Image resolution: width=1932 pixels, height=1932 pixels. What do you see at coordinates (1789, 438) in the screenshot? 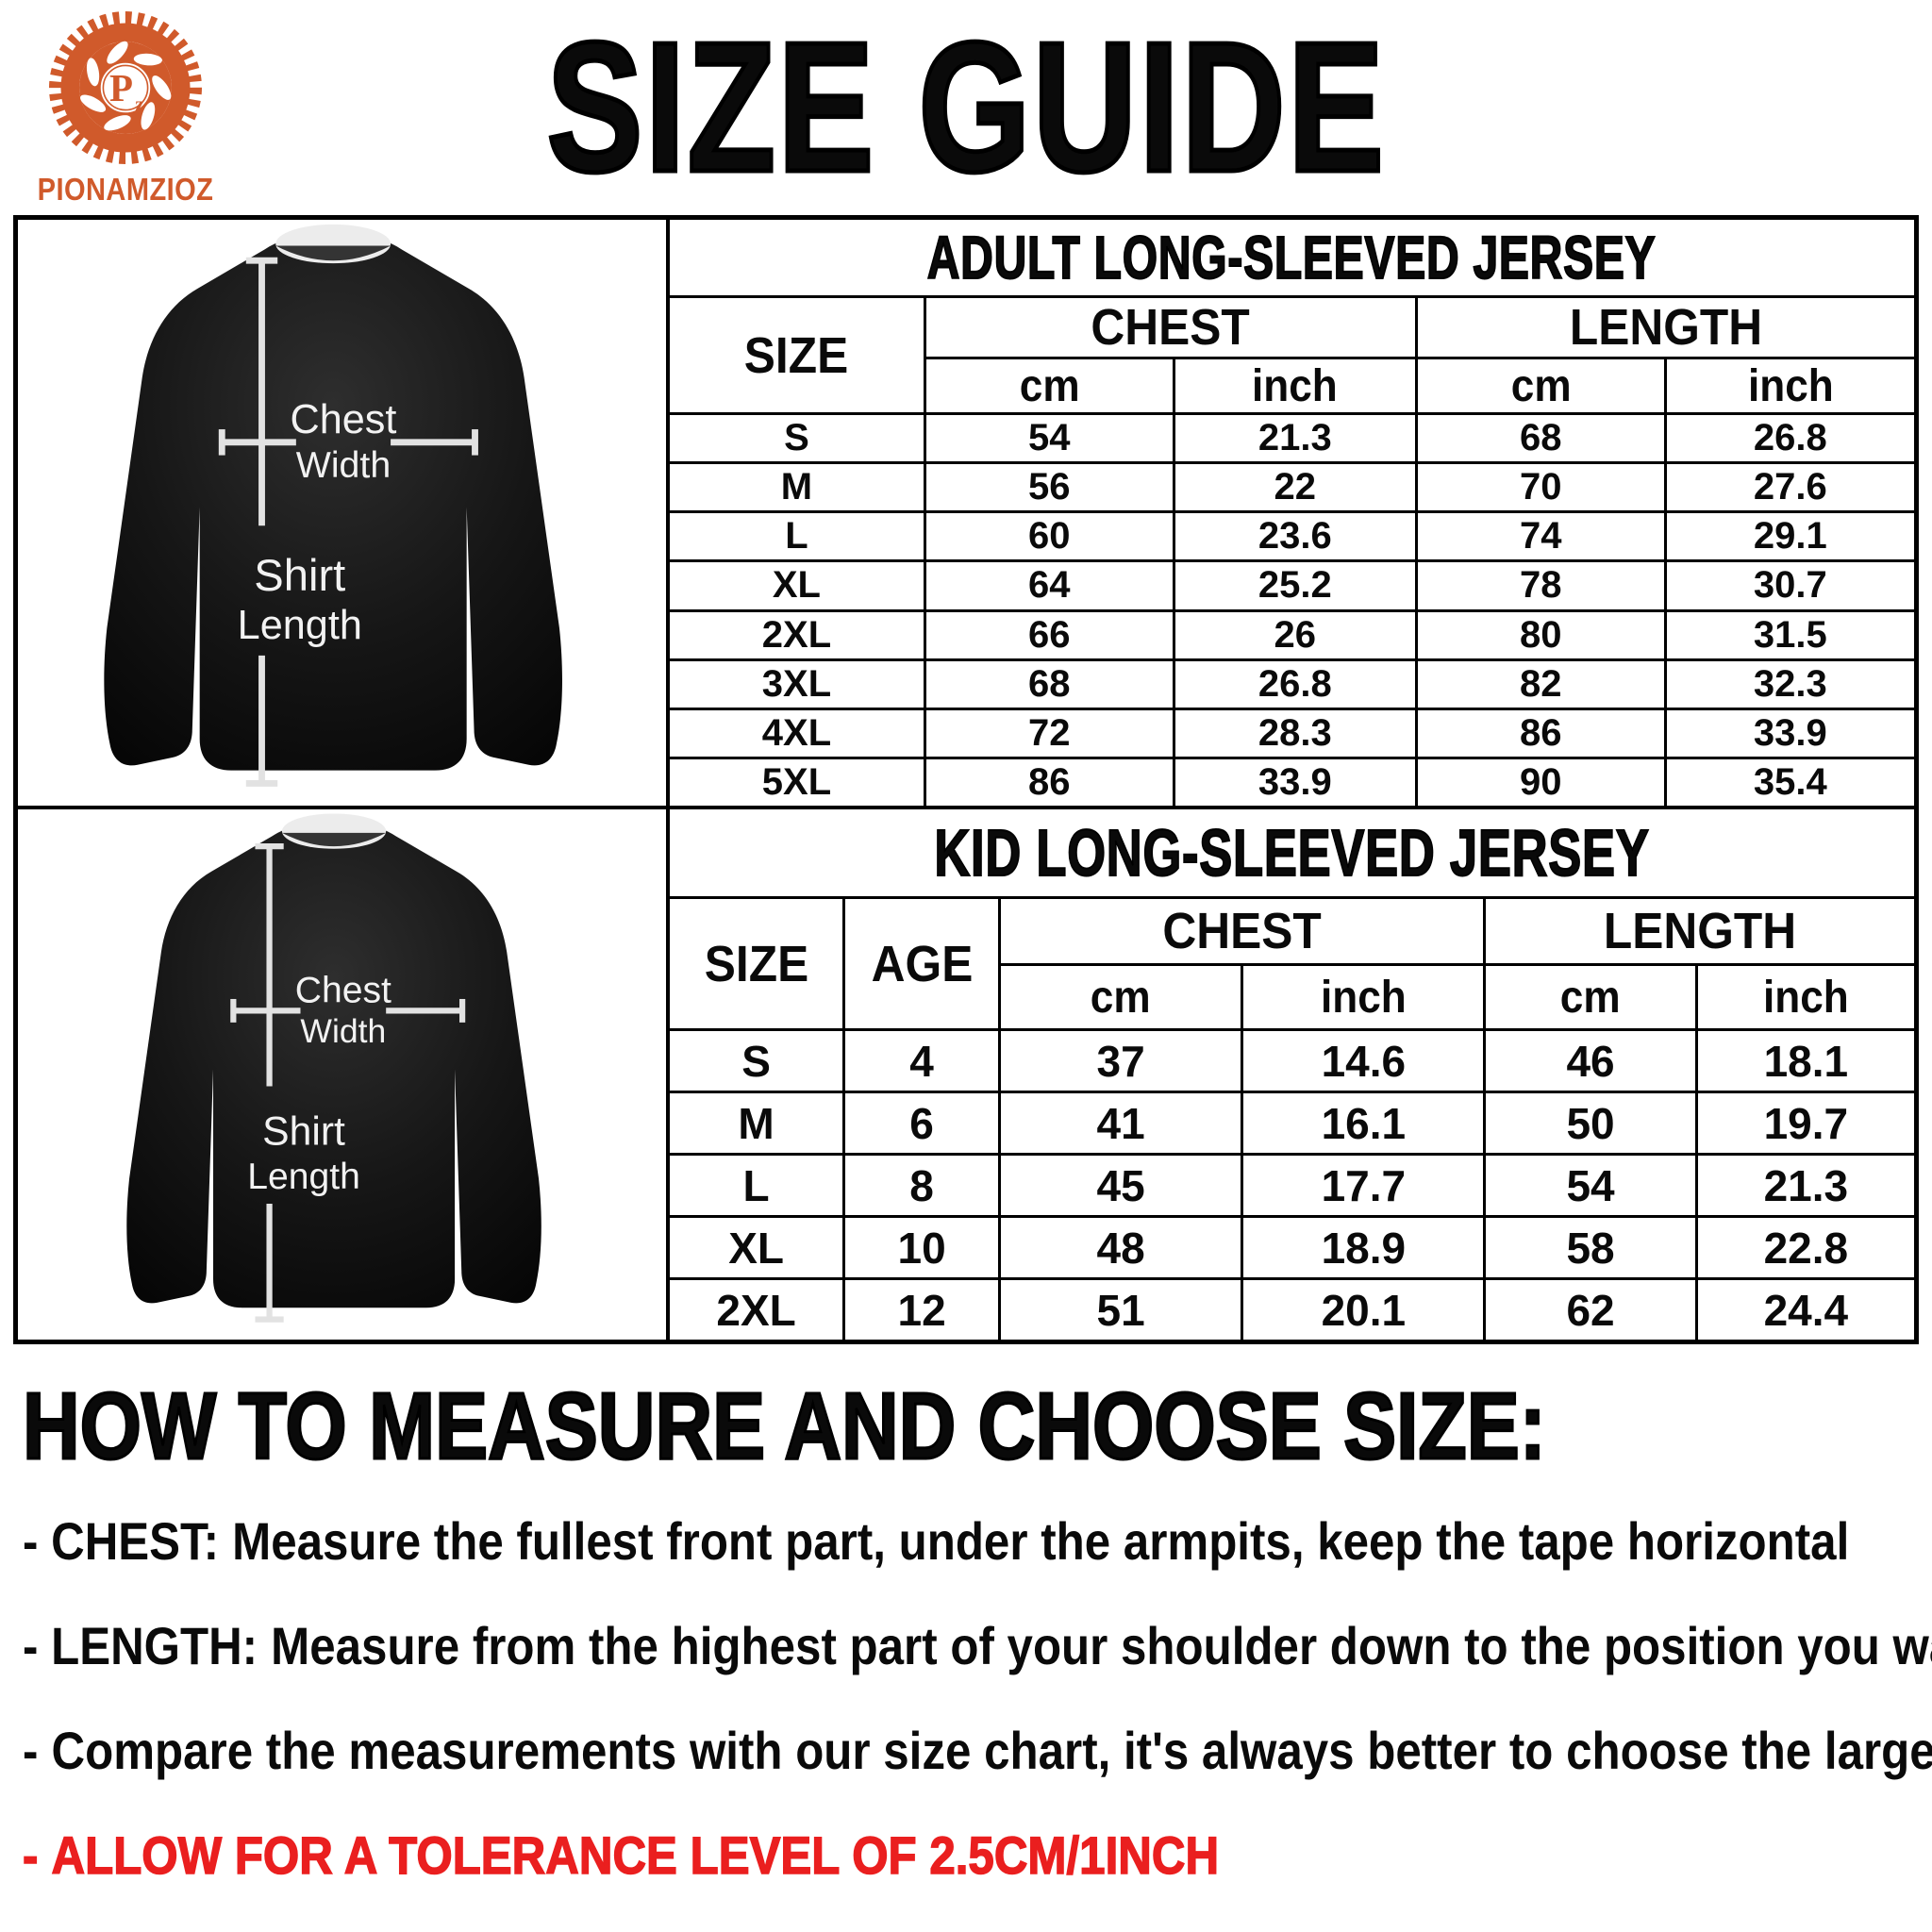
I see `length-inch-cell: 26.8` at bounding box center [1789, 438].